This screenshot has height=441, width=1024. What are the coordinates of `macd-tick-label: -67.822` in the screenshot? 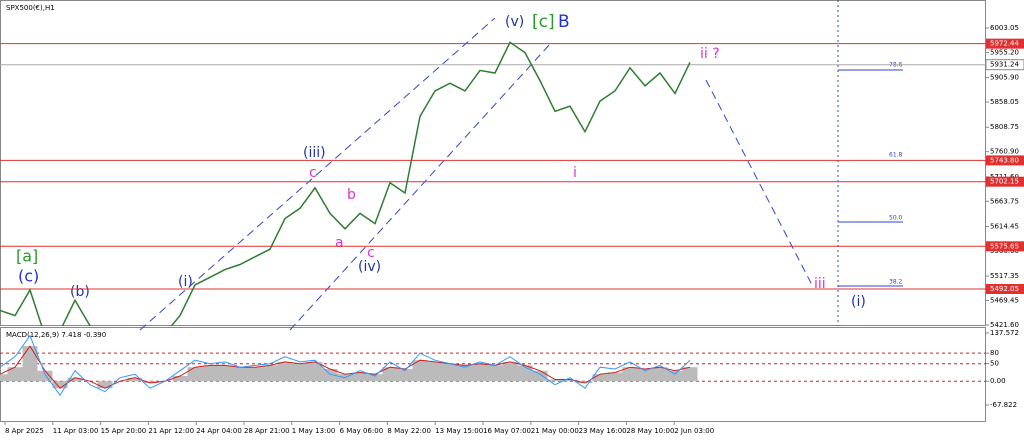 It's located at (1003, 405).